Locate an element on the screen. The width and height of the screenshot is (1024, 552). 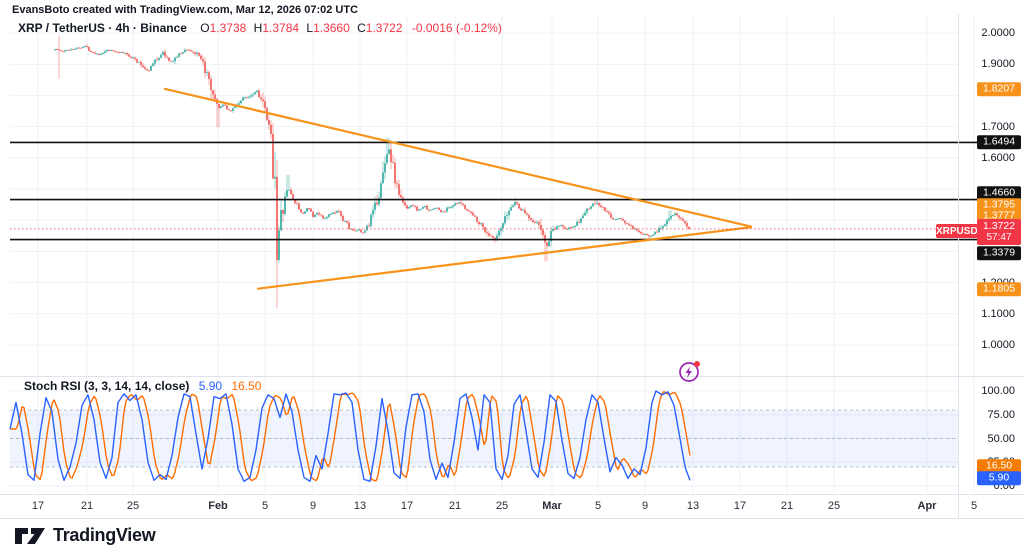
price-level-badge-1.3795: 1.3795 is located at coordinates (999, 205).